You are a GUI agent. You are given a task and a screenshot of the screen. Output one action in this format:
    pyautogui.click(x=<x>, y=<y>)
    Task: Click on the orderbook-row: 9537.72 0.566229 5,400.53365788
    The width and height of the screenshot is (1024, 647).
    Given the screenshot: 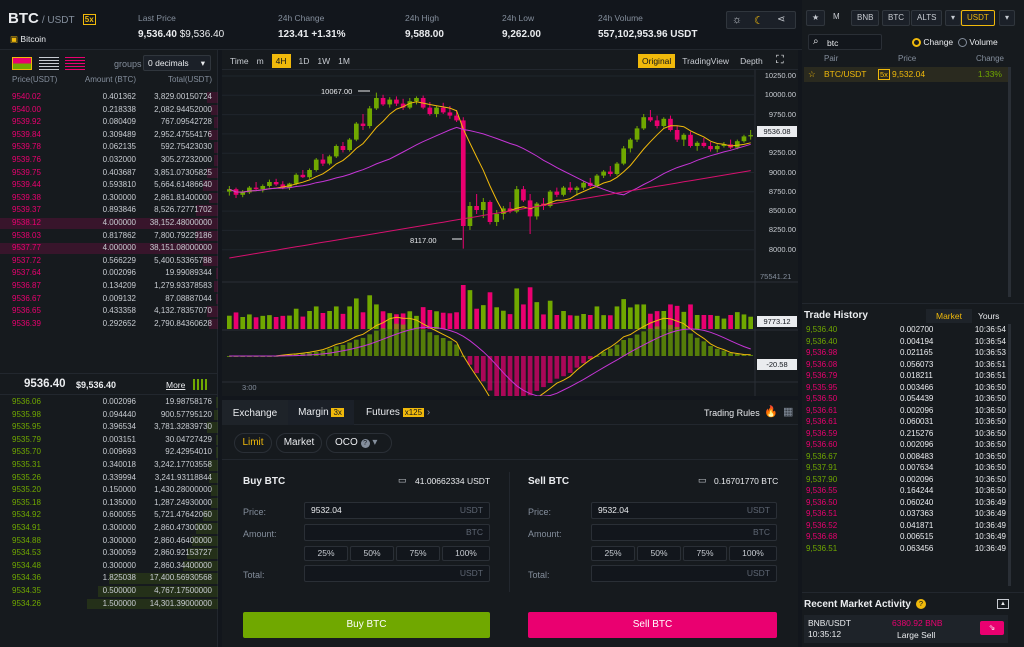 What is the action you would take?
    pyautogui.click(x=109, y=261)
    